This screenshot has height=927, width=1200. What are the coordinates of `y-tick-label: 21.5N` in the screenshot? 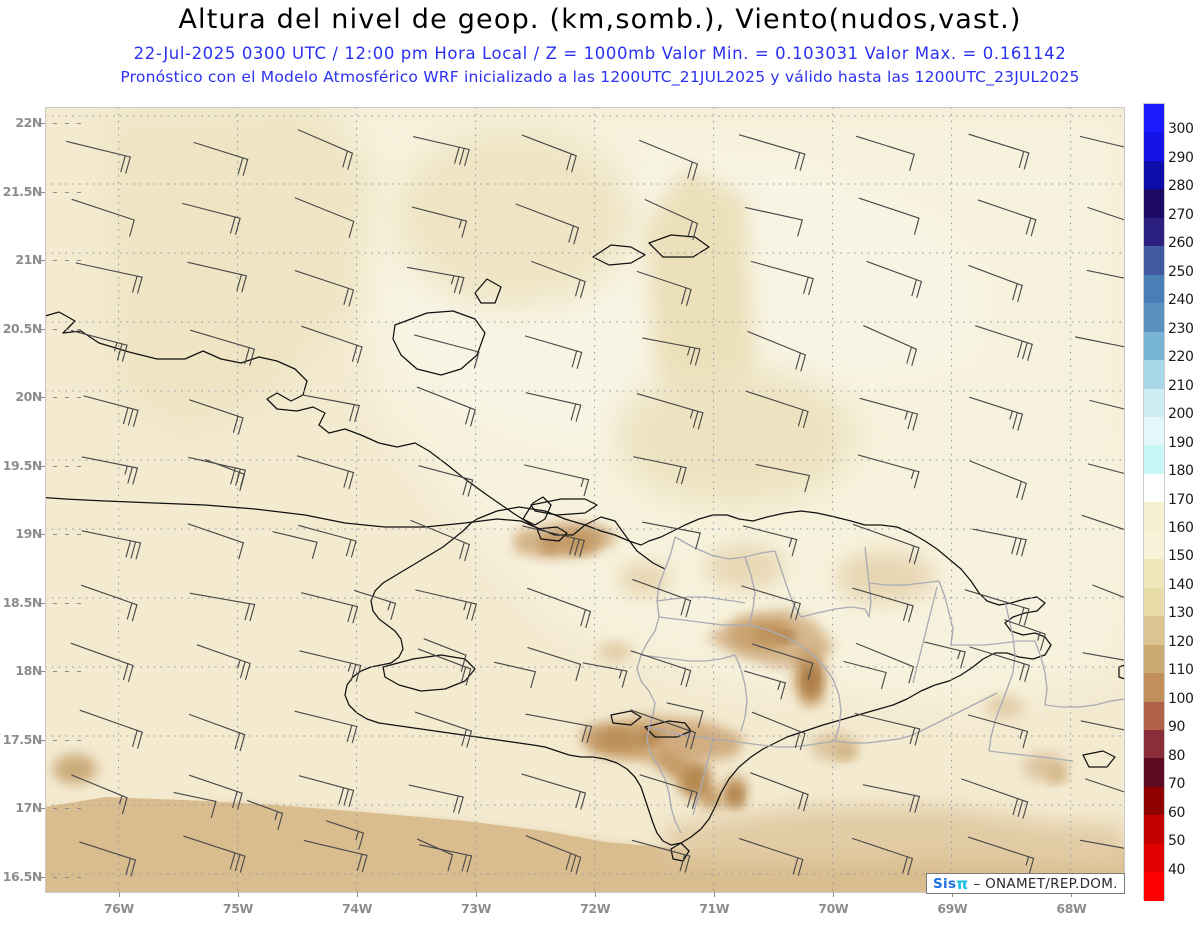 It's located at (22, 191).